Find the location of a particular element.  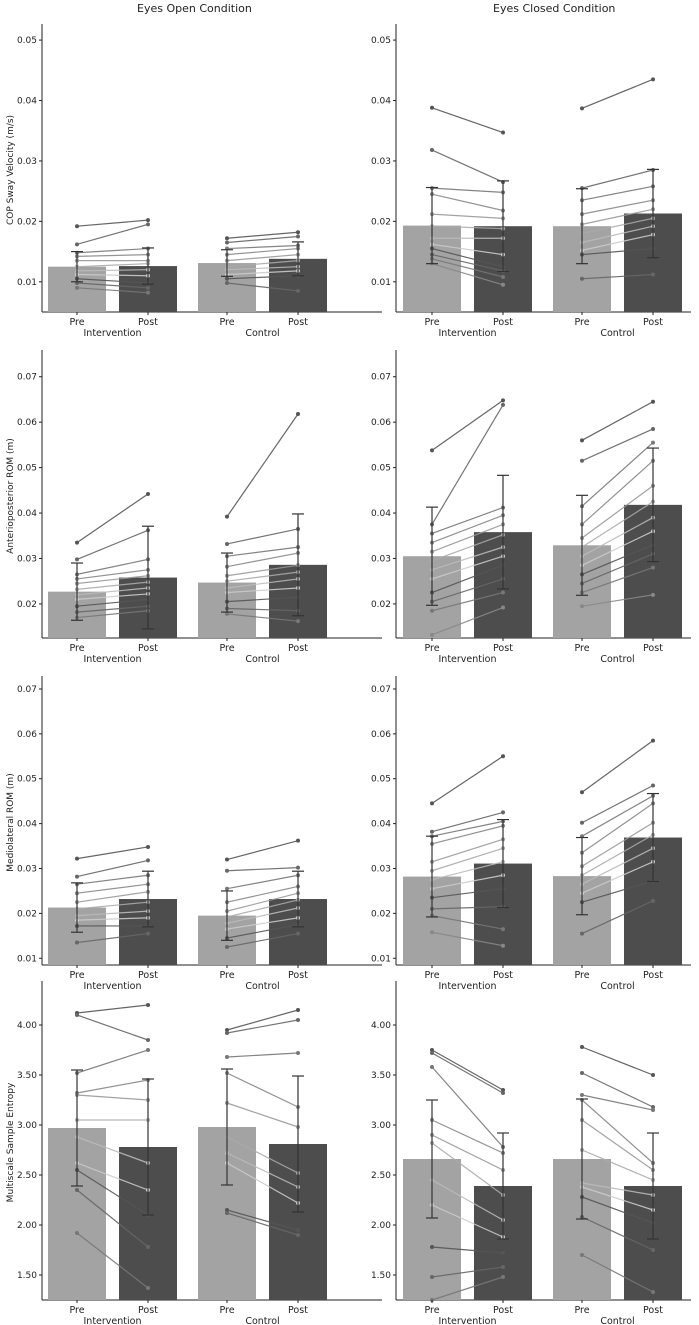

group-label-intervention: Intervention is located at coordinates (113, 659).